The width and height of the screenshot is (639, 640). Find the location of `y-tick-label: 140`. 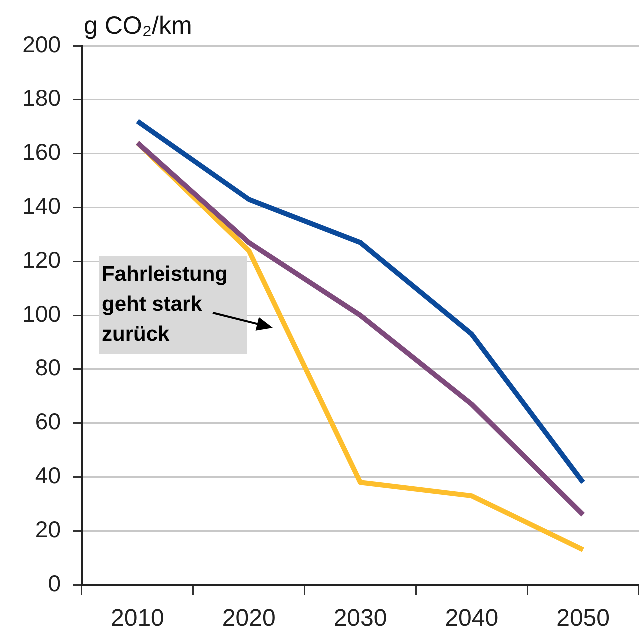

y-tick-label: 140 is located at coordinates (41, 206).